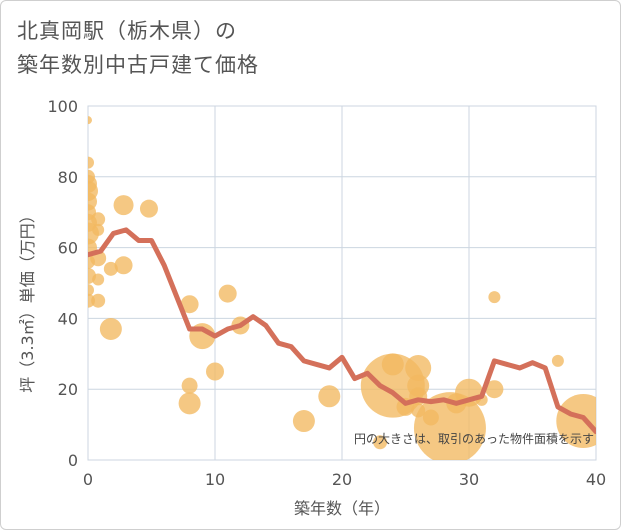 Image resolution: width=621 pixels, height=530 pixels. I want to click on x-tick-0: 0, so click(88, 479).